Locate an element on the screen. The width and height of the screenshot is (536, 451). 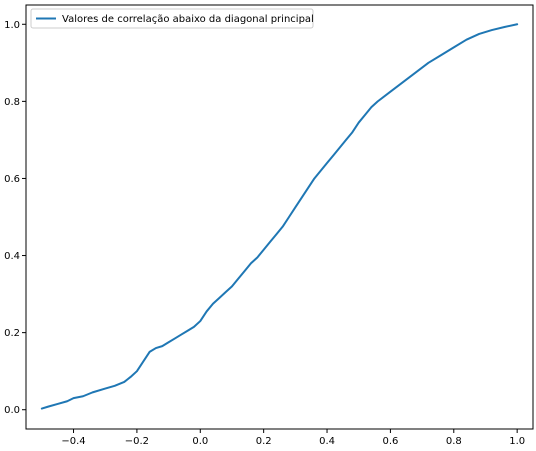
x-tick-label: 0.6 is located at coordinates (390, 441).